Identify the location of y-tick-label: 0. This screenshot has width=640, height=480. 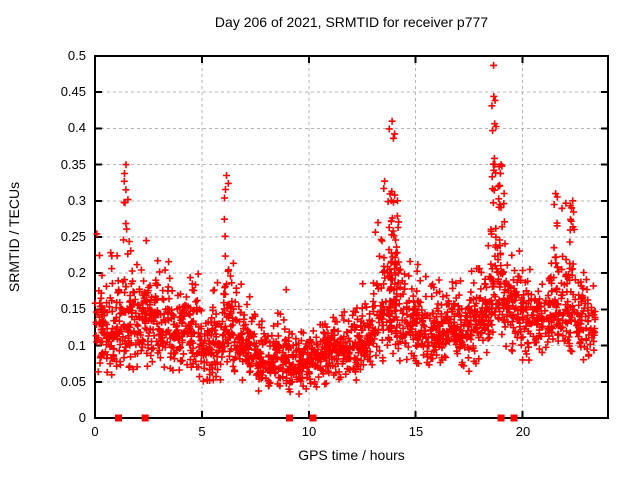
(82, 417).